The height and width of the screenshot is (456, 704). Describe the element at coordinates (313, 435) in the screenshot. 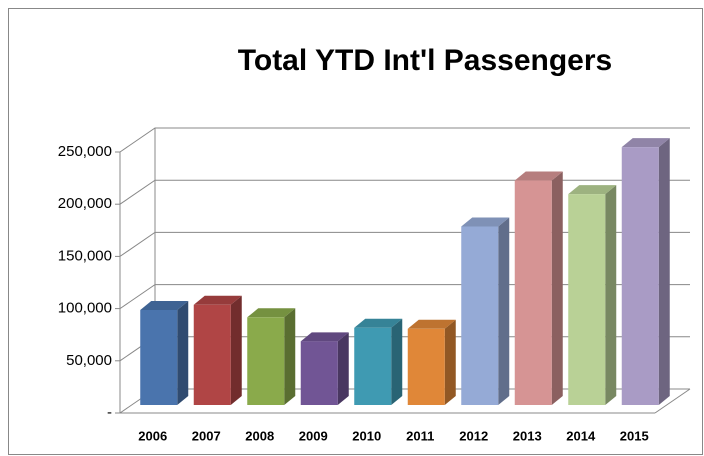

I see `x-tick-label: 2009` at that location.